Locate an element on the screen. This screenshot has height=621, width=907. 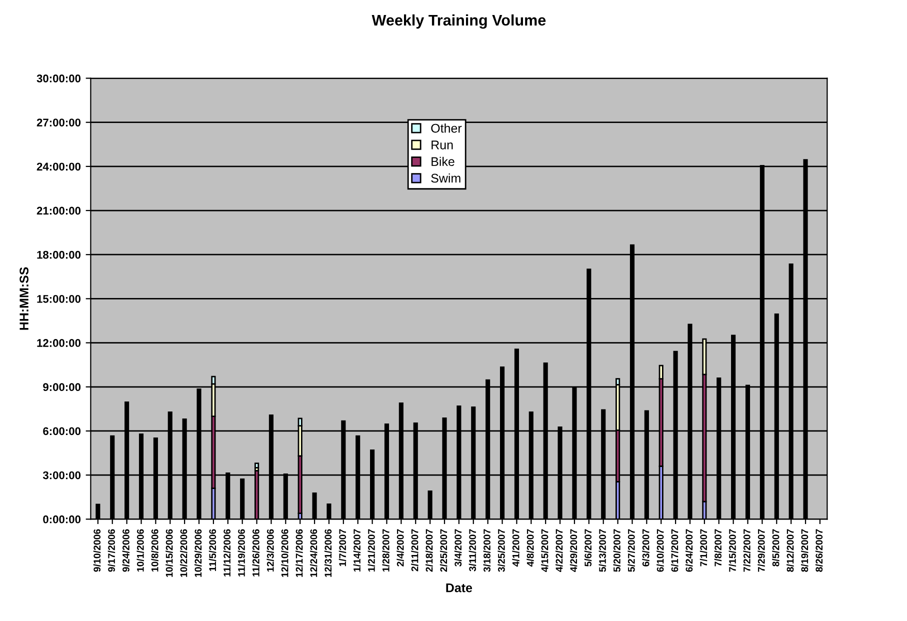
x-tick-label: 6/24/2007 is located at coordinates (689, 550).